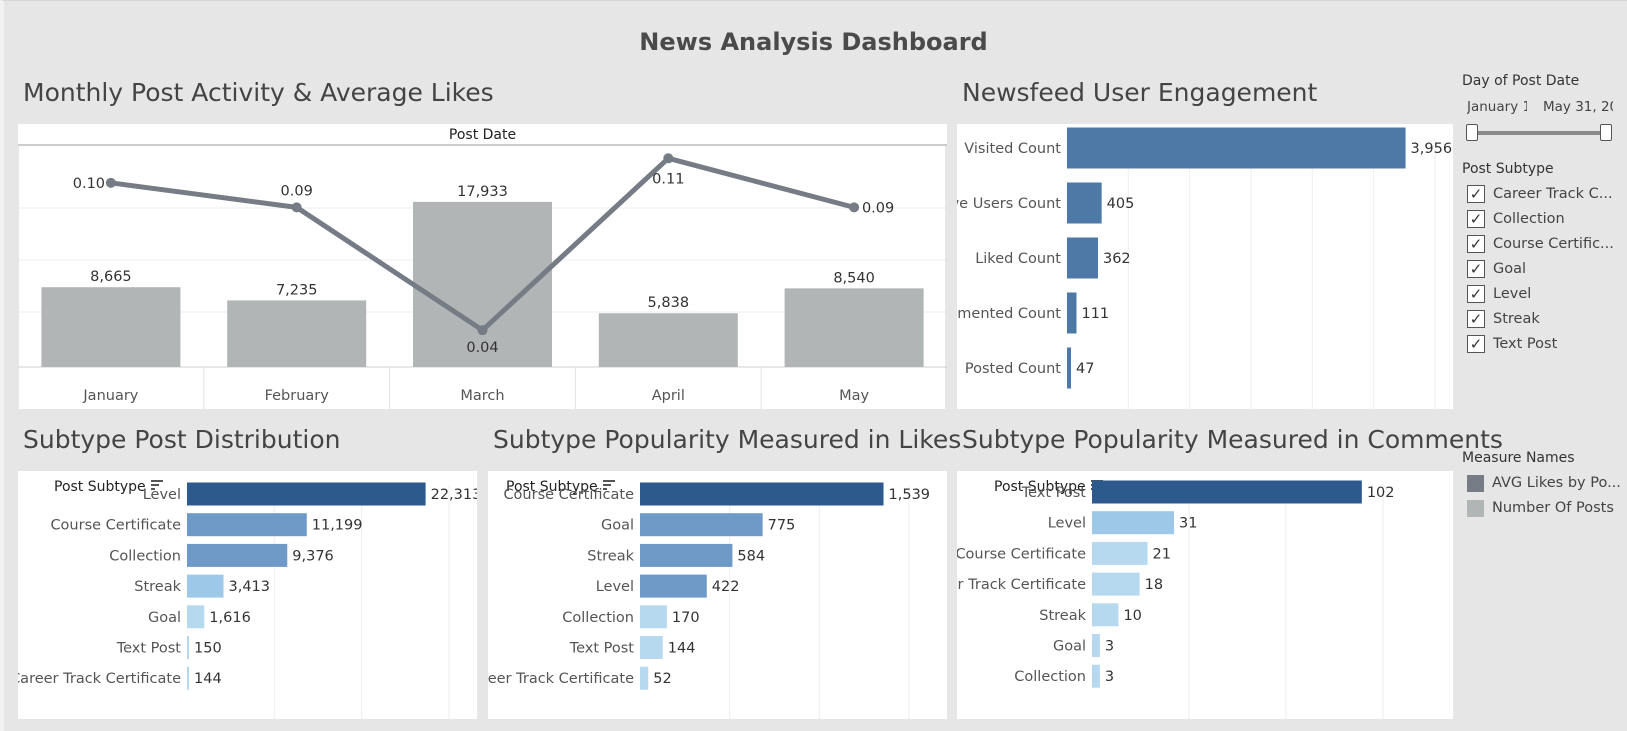 The height and width of the screenshot is (731, 1627). Describe the element at coordinates (1518, 458) in the screenshot. I see `measure-legend-title: Measure Names` at that location.